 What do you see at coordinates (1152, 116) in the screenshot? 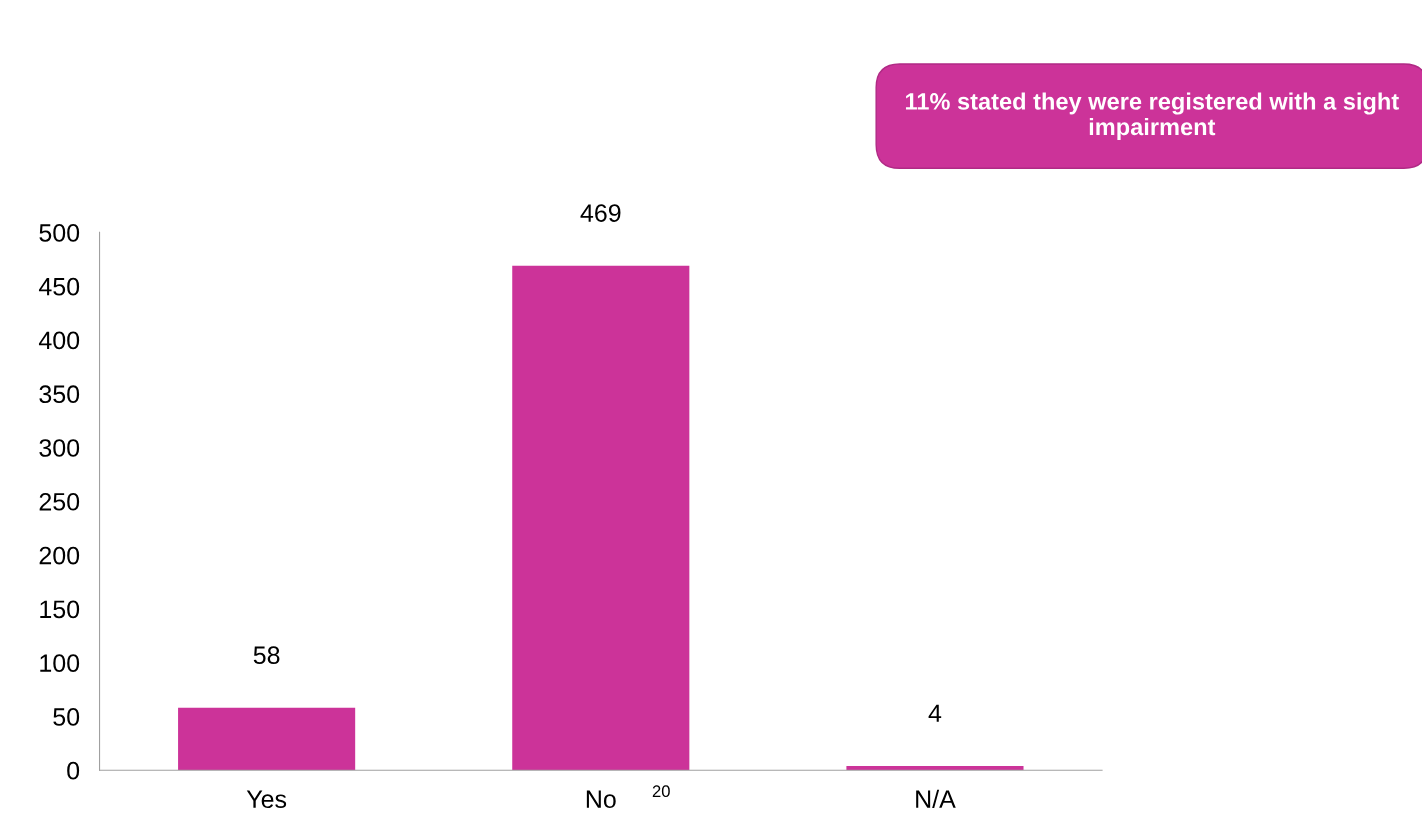
I see `text: 11% stated they were registered with a sight impairment` at bounding box center [1152, 116].